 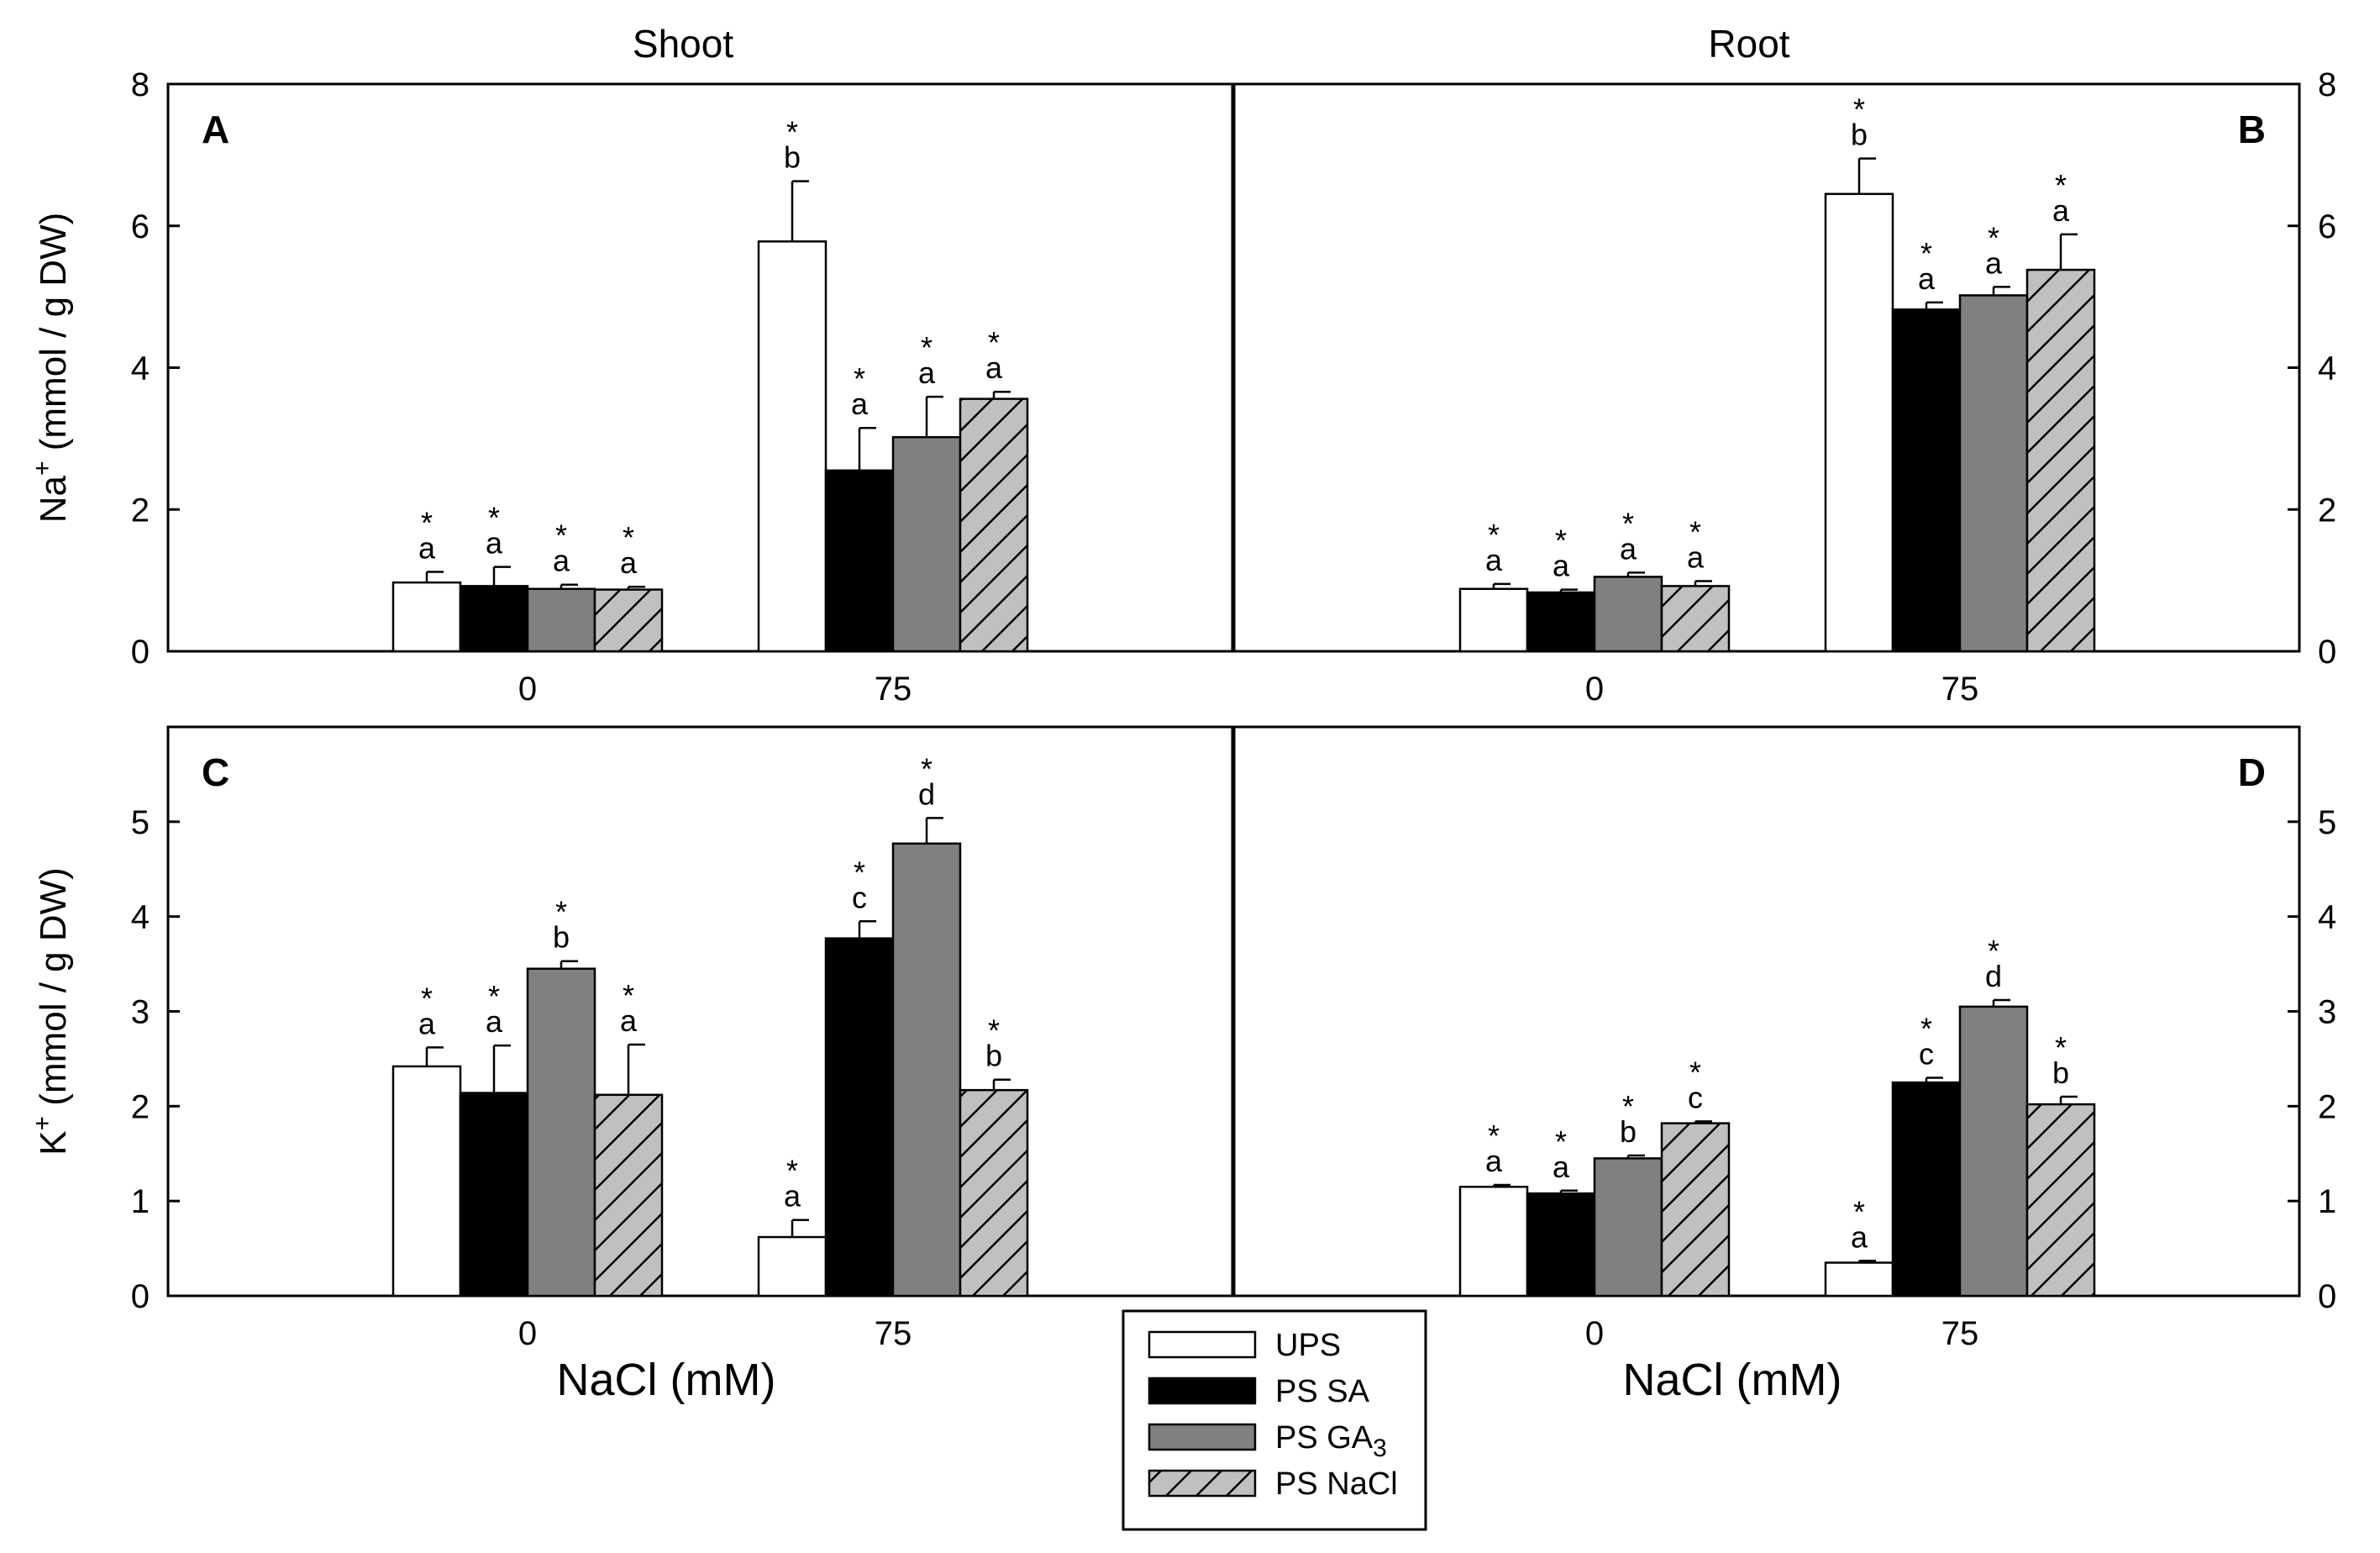 What do you see at coordinates (215, 129) in the screenshot?
I see `panel-letter-A: A` at bounding box center [215, 129].